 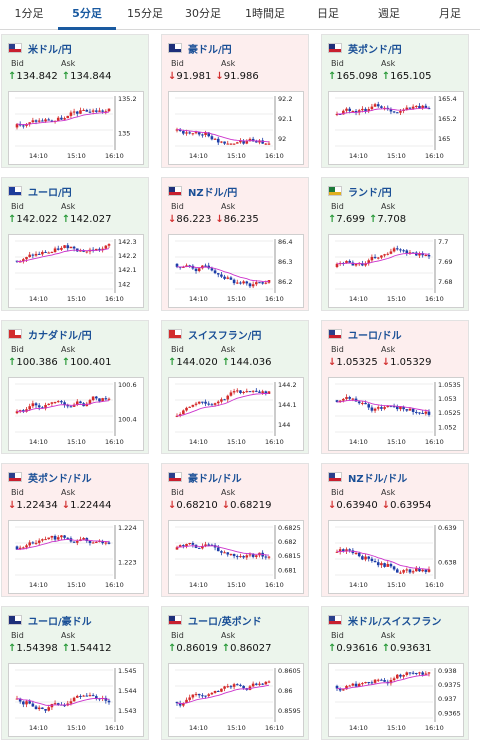 What do you see at coordinates (389, 13) in the screenshot?
I see `tab-6: 週足` at bounding box center [389, 13].